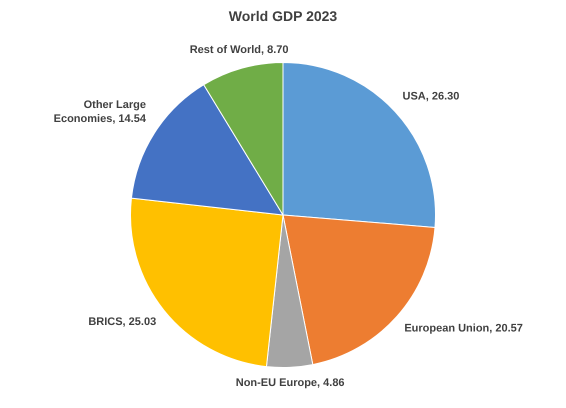 This screenshot has height=408, width=566. Describe the element at coordinates (463, 328) in the screenshot. I see `slice-label: European Union, 20.57` at that location.